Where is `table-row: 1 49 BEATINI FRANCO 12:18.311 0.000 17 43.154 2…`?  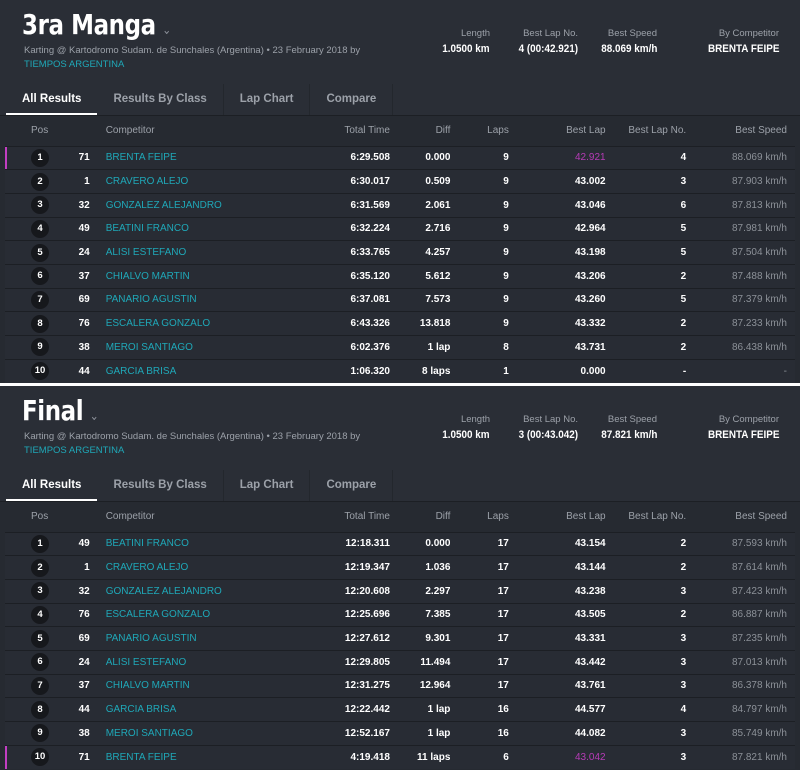
table-row: 1 49 BEATINI FRANCO 12:18.311 0.000 17 43.154 2… is located at coordinates (400, 543).